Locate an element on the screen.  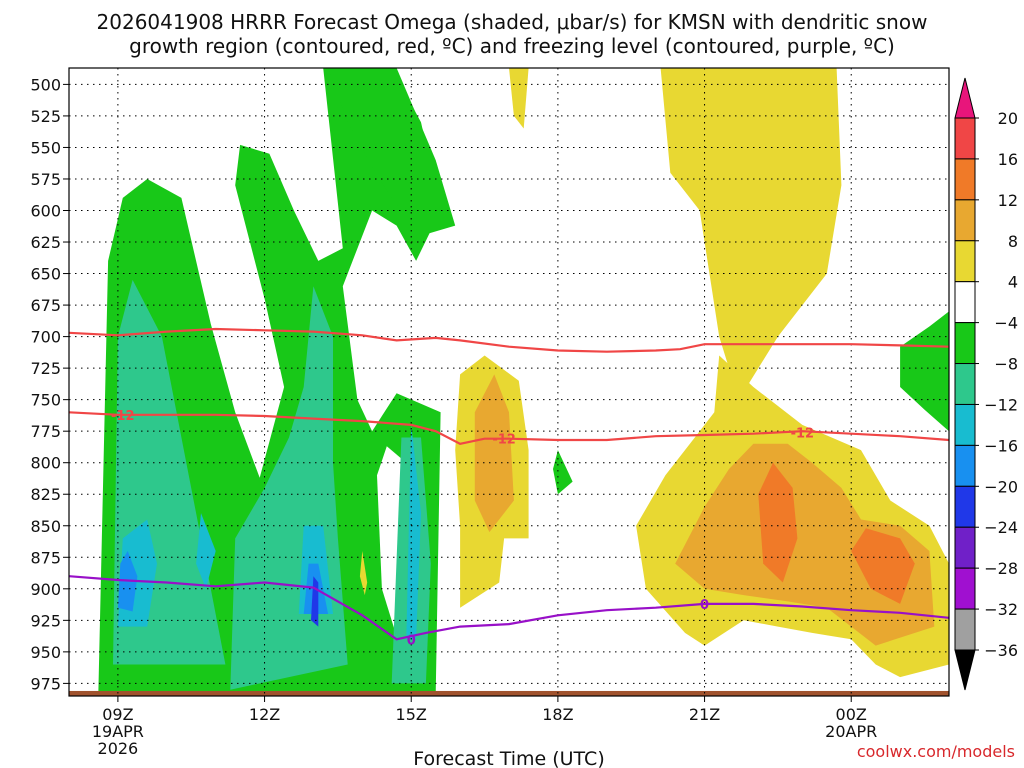
x-tick-label-12Z: 12Z is located at coordinates (264, 714).